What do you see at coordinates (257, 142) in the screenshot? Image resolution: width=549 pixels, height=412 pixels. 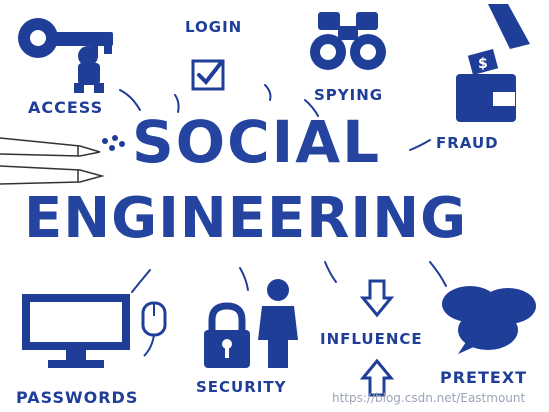 I see `headline-line1: SOCIAL` at bounding box center [257, 142].